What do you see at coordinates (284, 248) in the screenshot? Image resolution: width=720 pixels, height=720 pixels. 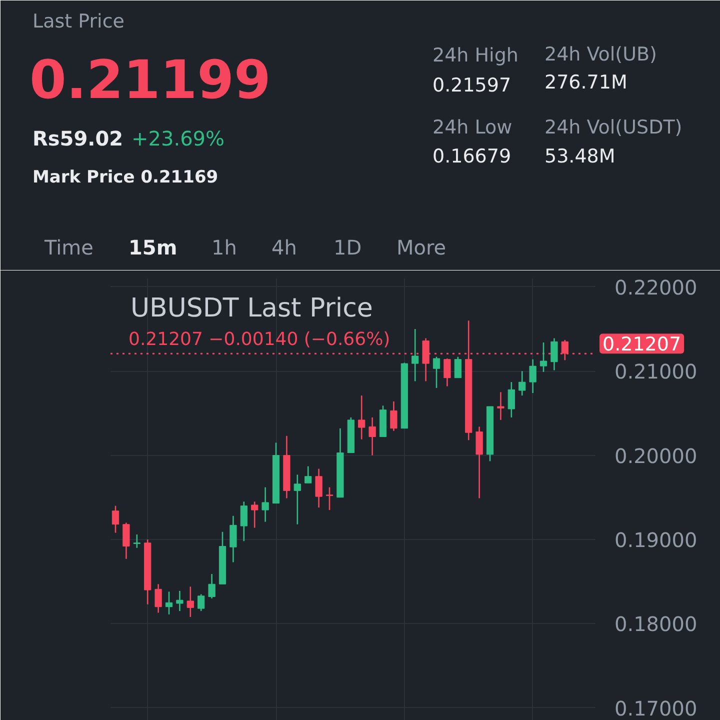 I see `text: 4h` at bounding box center [284, 248].